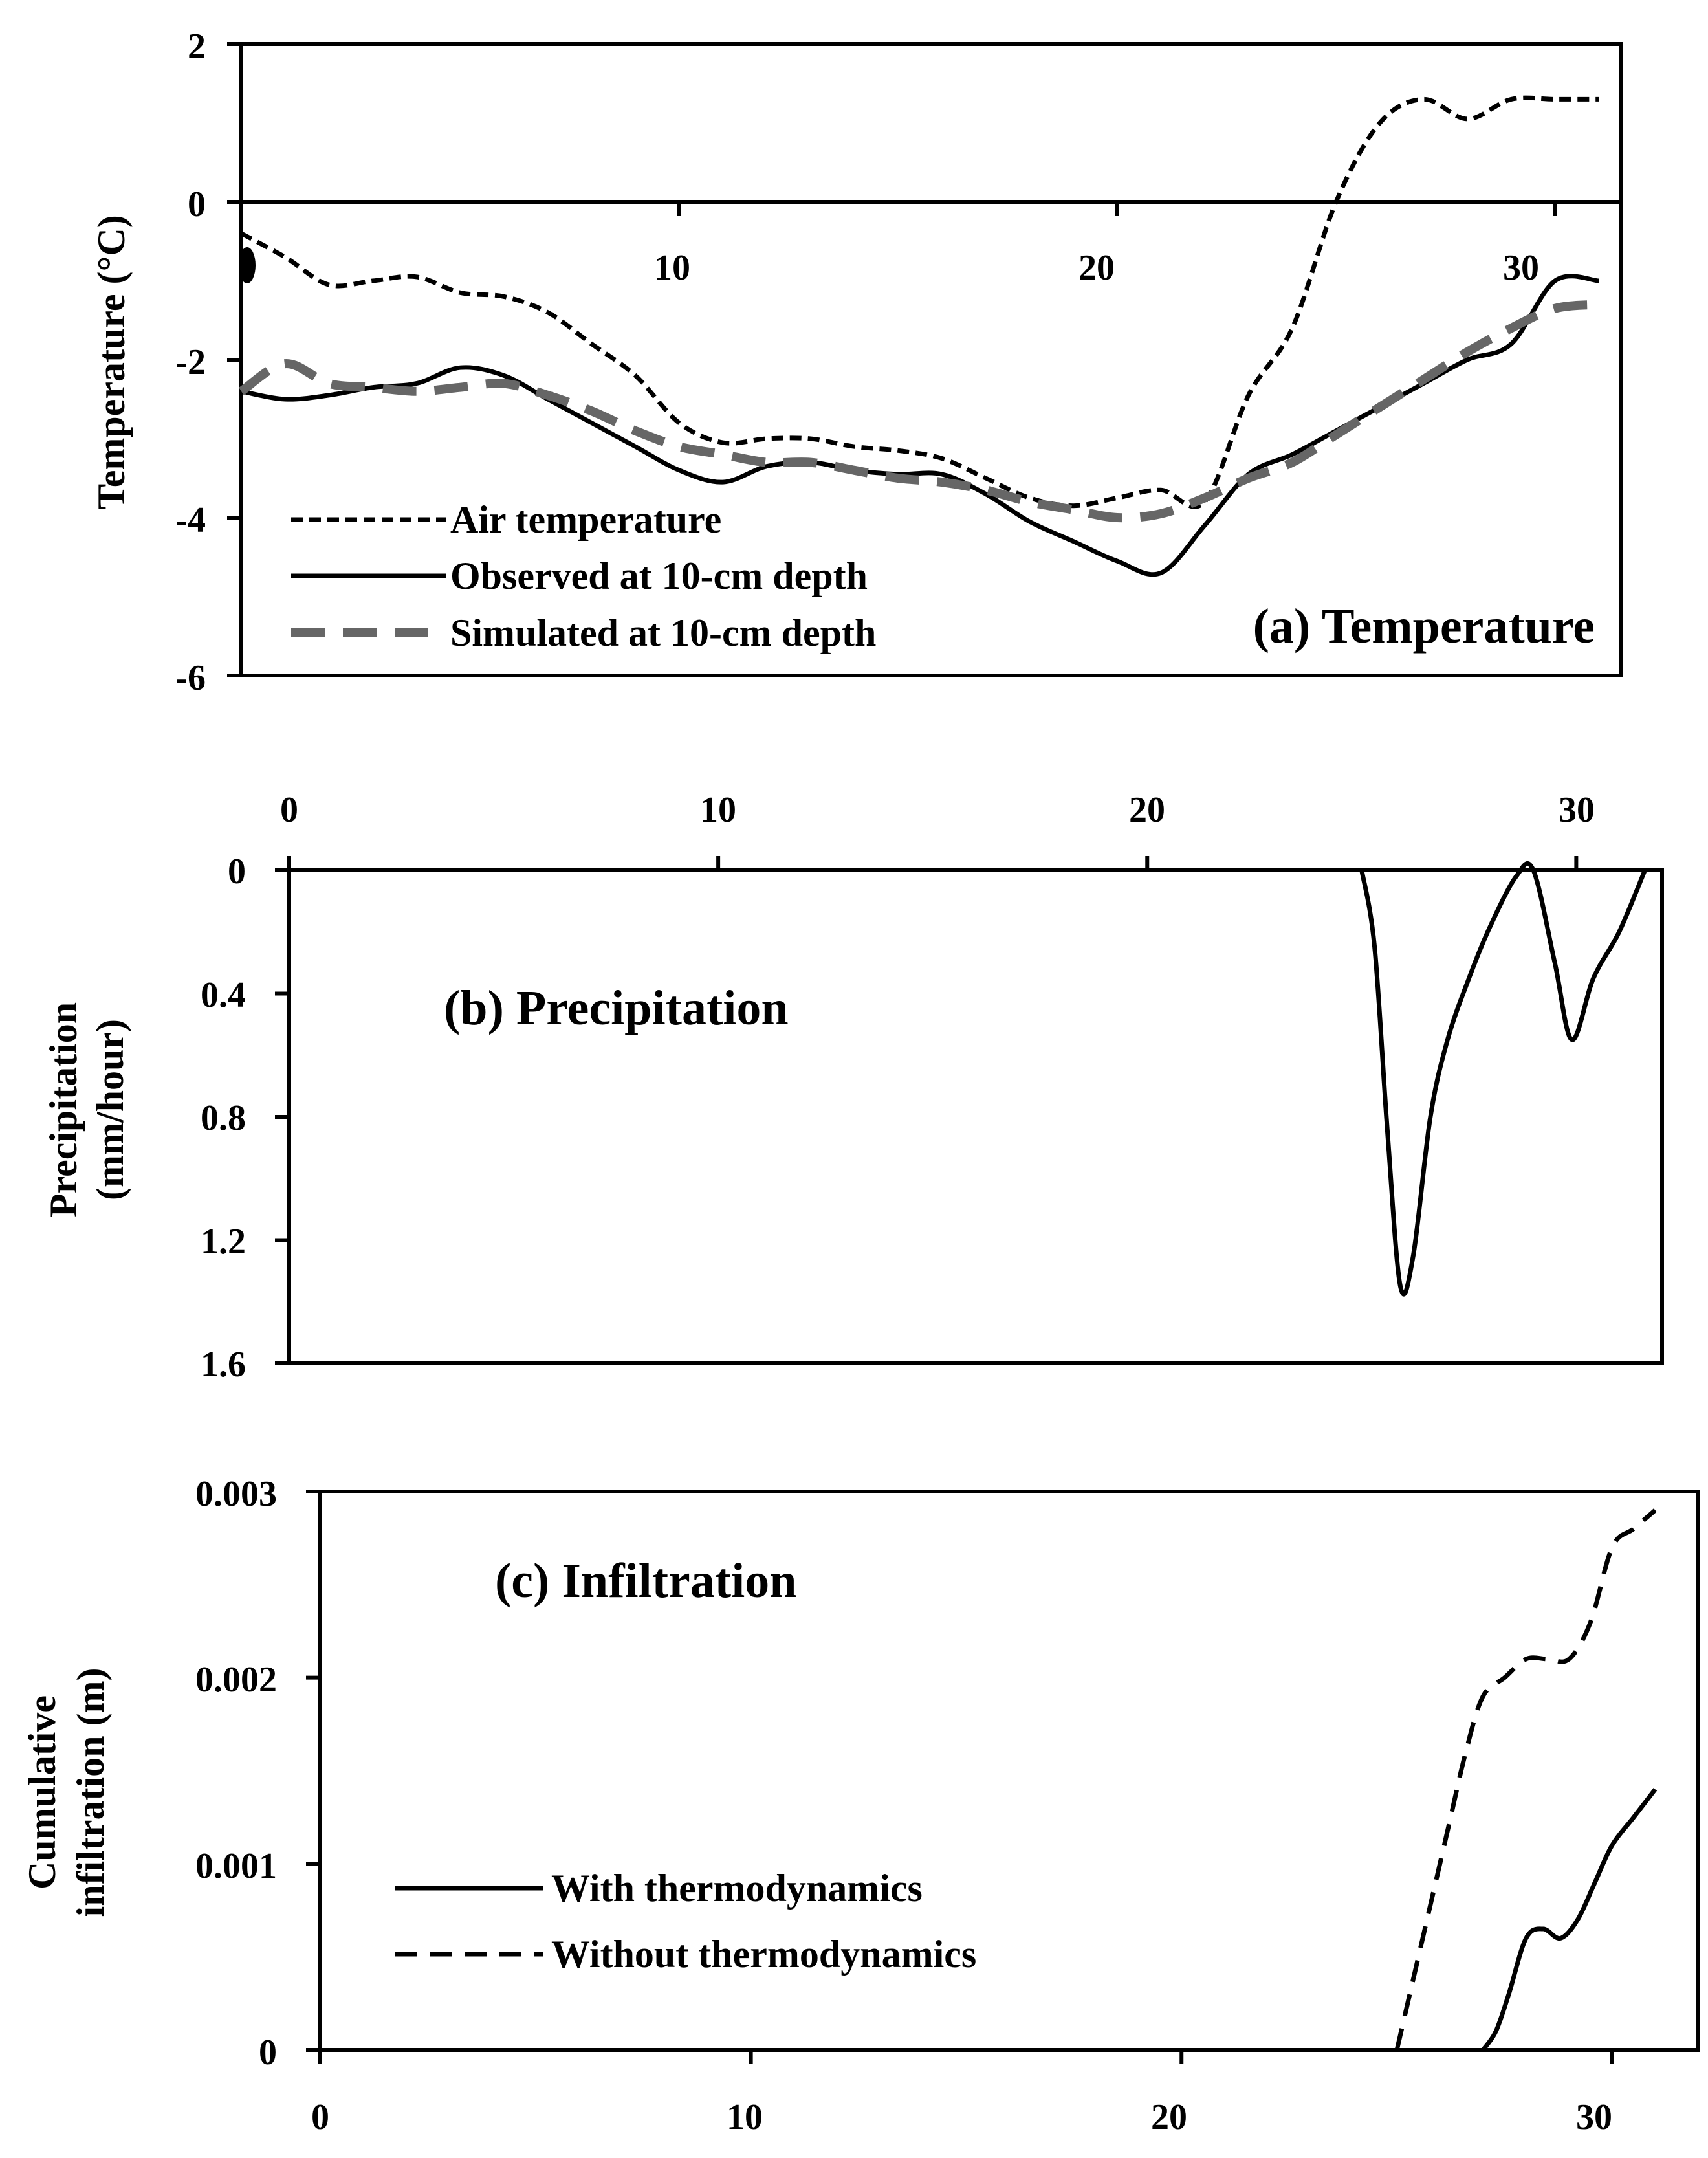 This screenshot has width=1708, height=2158. What do you see at coordinates (1594, 2117) in the screenshot?
I see `panel-c-xtick-label: 30` at bounding box center [1594, 2117].